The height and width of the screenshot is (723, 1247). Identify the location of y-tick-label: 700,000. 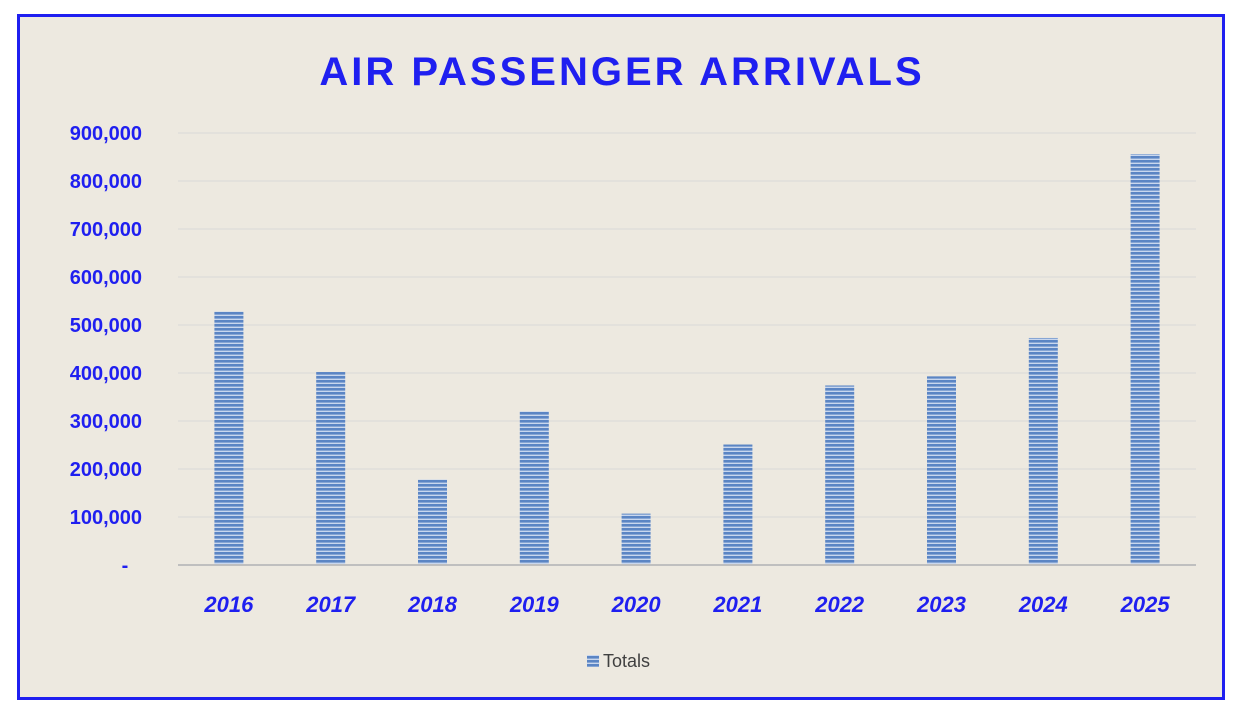
(106, 230).